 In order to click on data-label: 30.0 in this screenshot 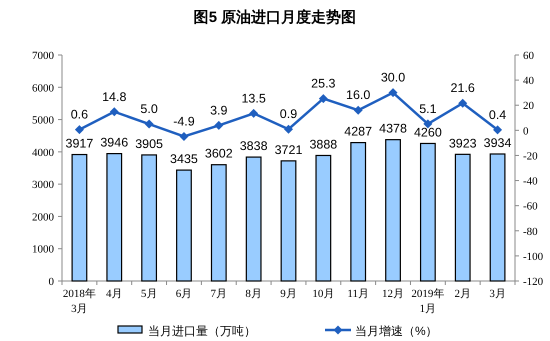, I will do `click(393, 77)`.